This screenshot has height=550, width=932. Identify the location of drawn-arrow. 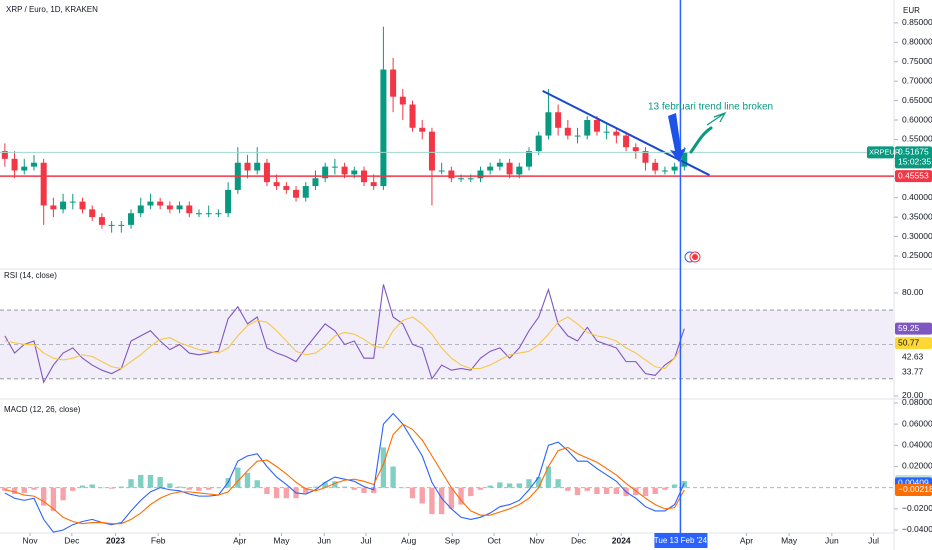
(716, 118).